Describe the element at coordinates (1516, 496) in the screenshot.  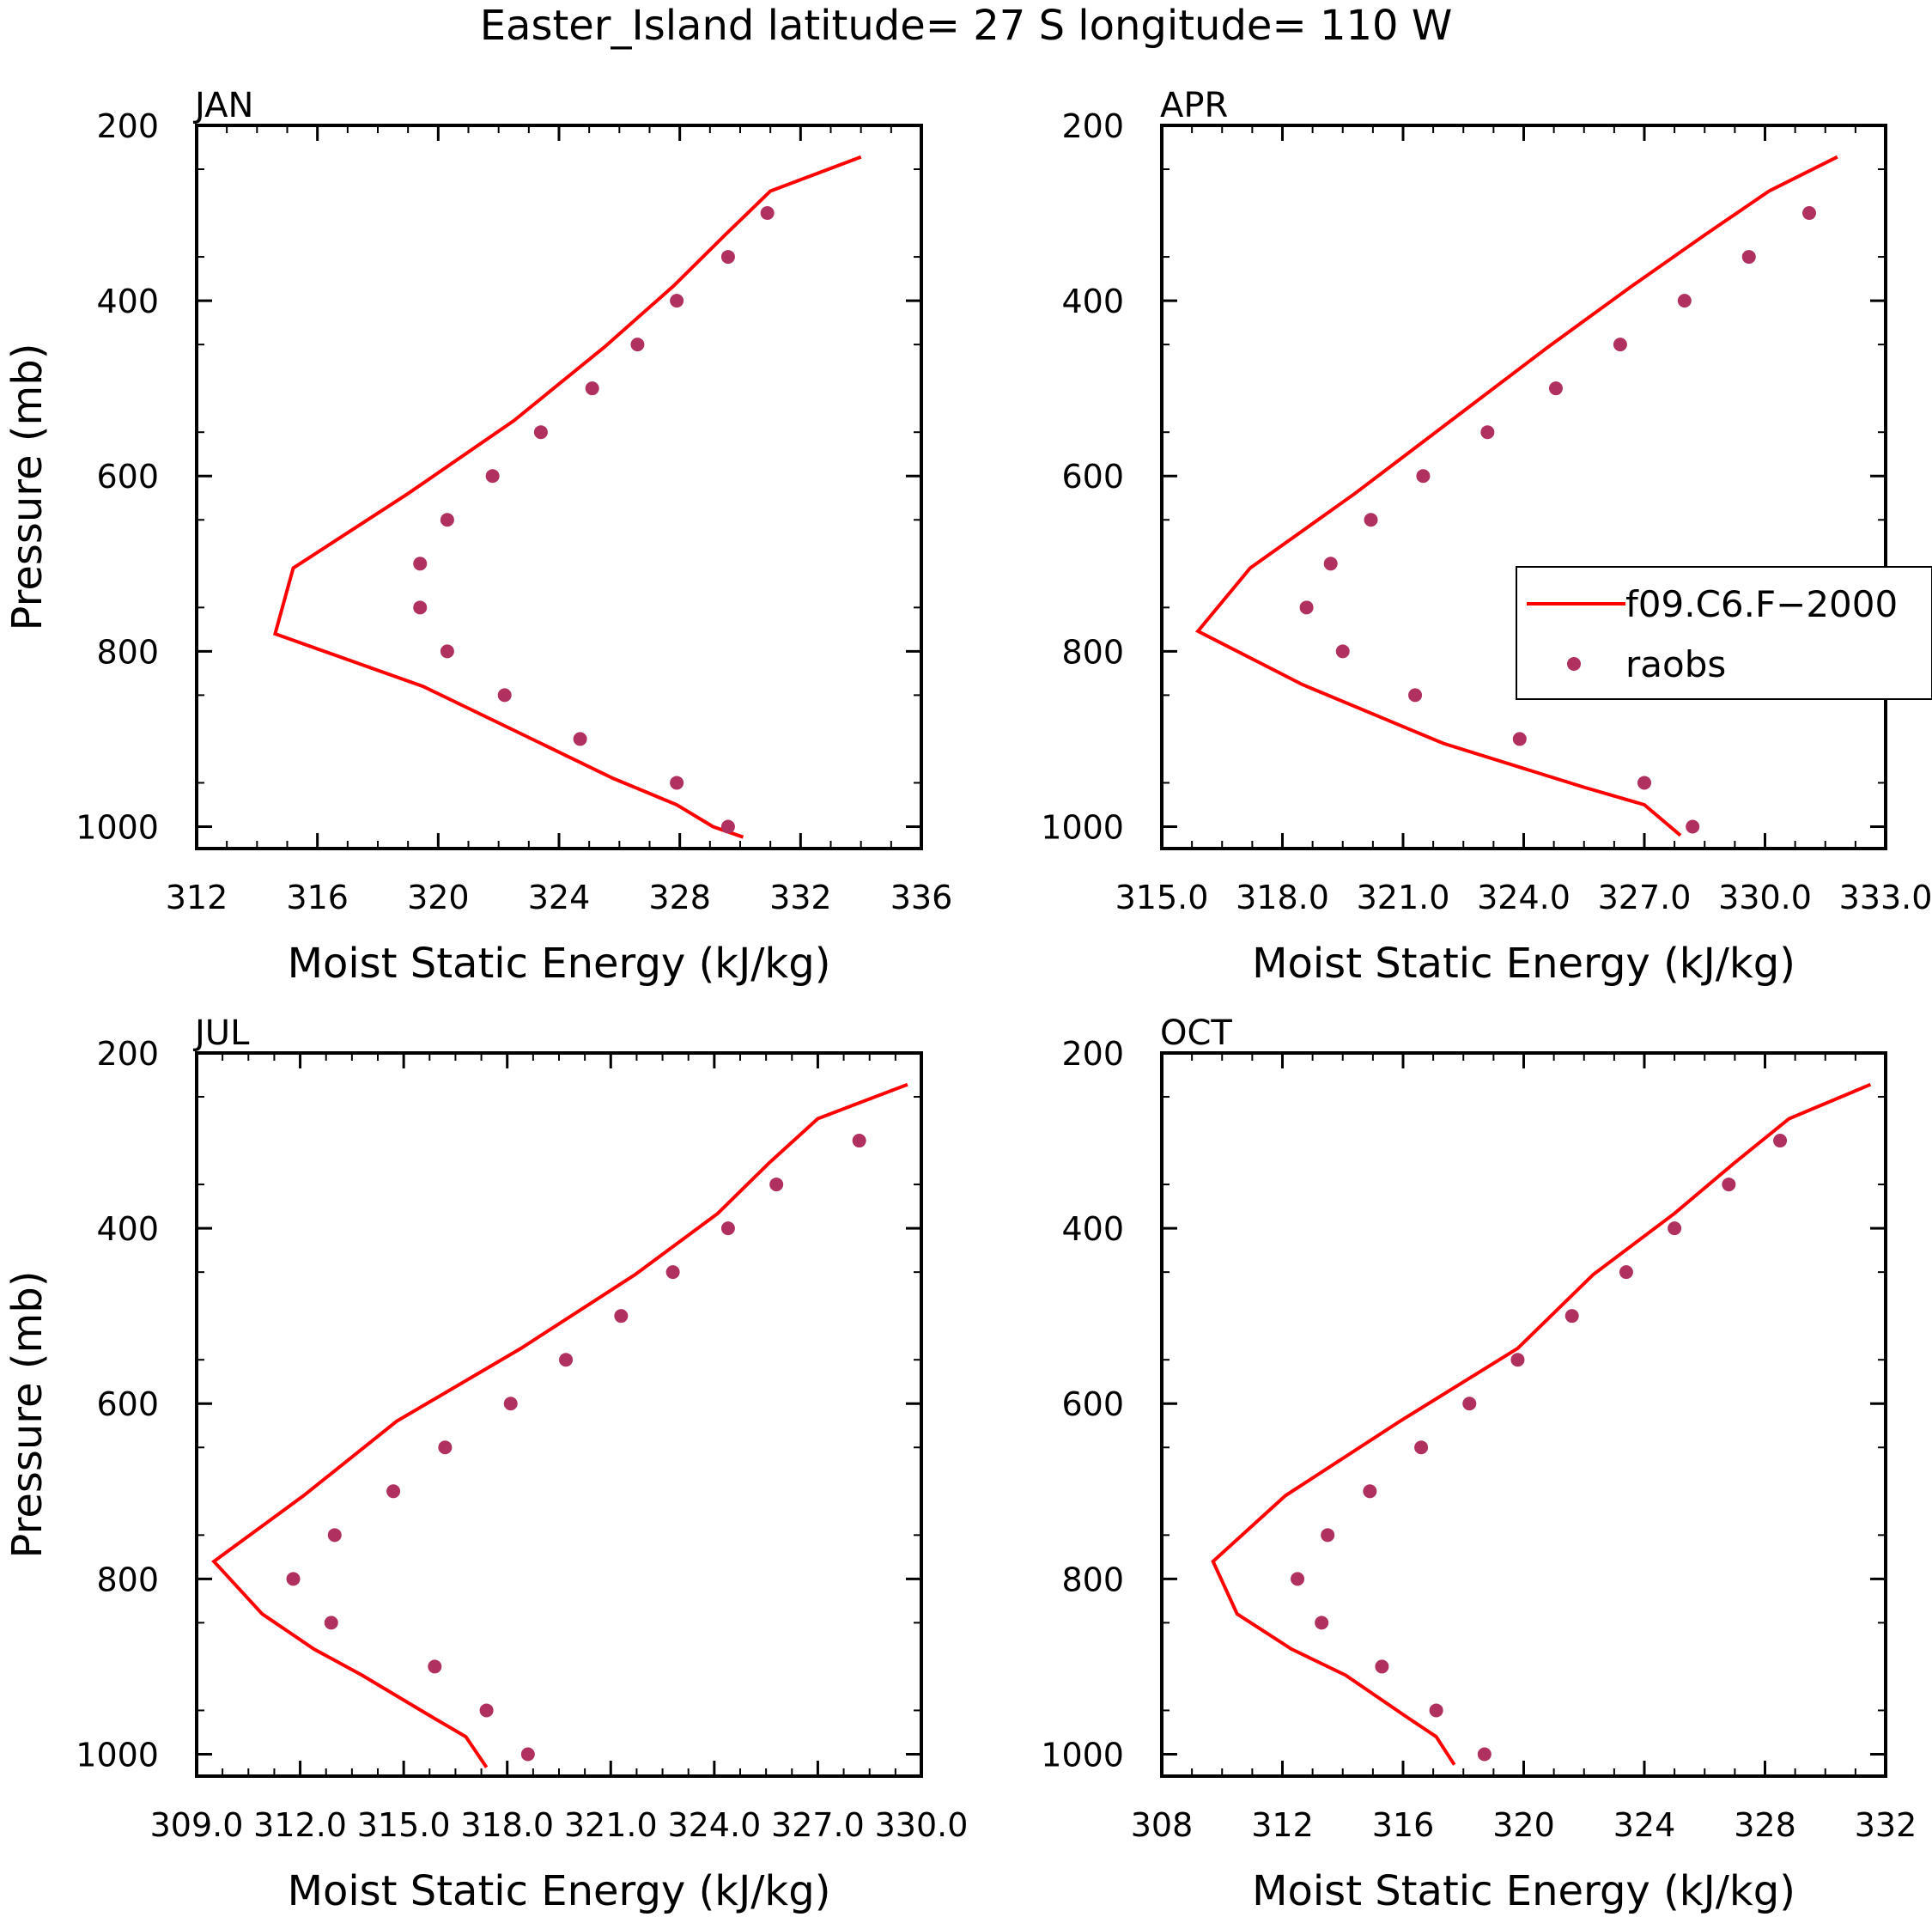
I see `model-line-apr` at that location.